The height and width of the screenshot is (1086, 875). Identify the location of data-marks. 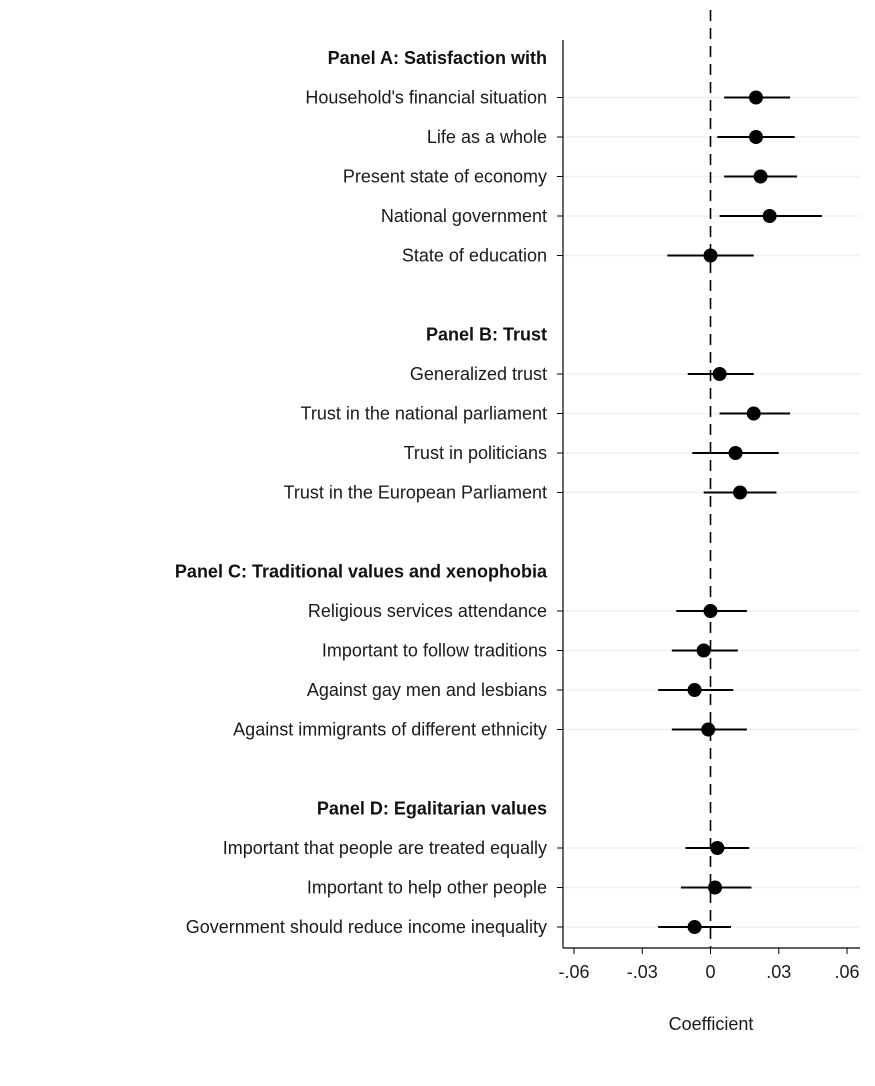
(740, 512).